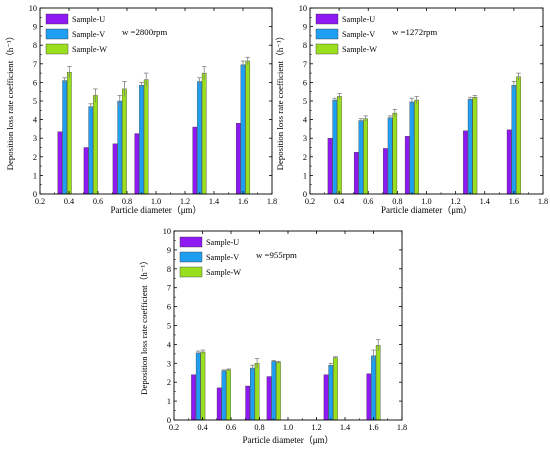  I want to click on legend-label: Sample-U, so click(358, 19).